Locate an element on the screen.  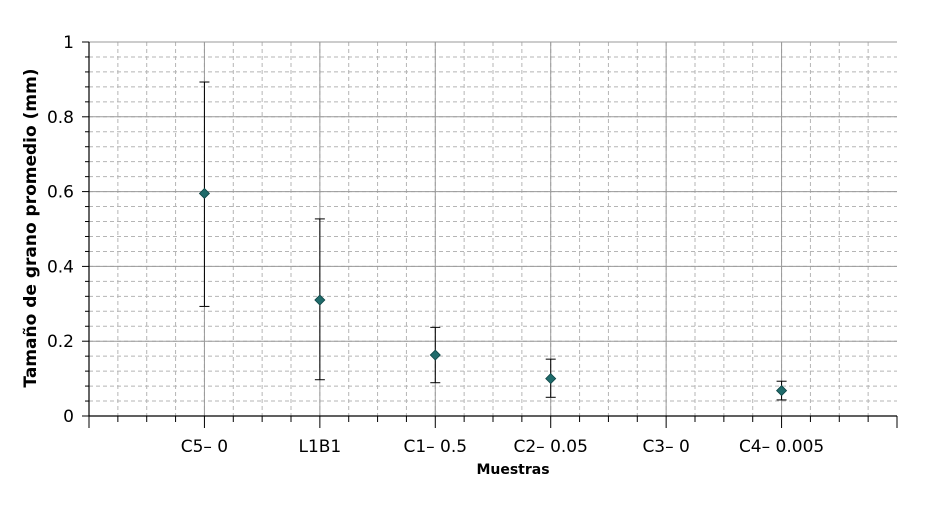
y-axis-label: Tamaño de grano promedio (mm) is located at coordinates (31, 227).